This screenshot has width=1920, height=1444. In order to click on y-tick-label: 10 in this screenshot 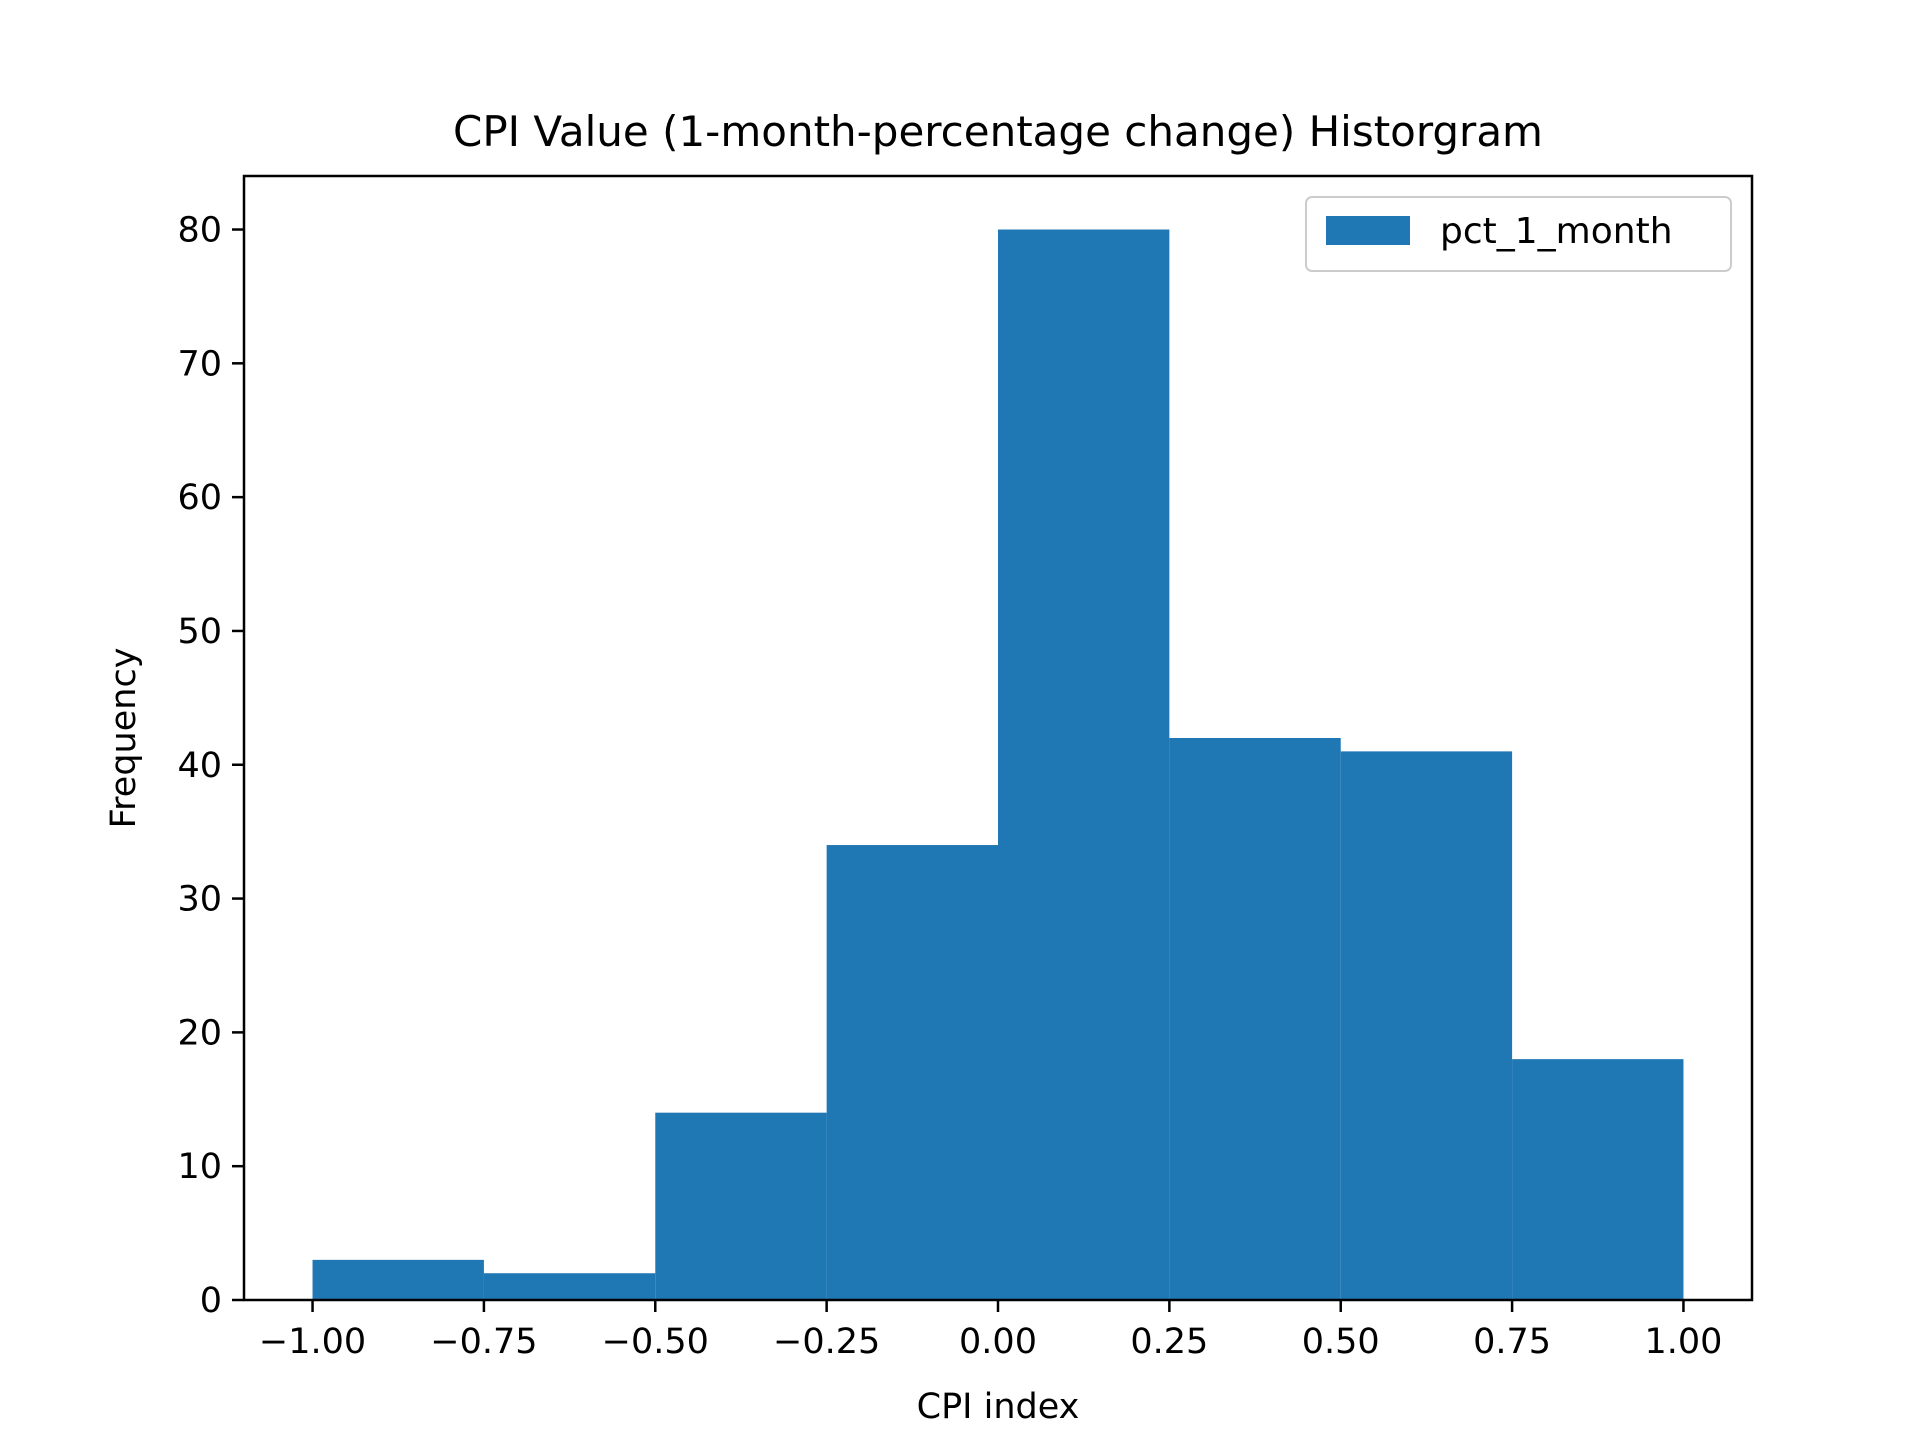, I will do `click(199, 1167)`.